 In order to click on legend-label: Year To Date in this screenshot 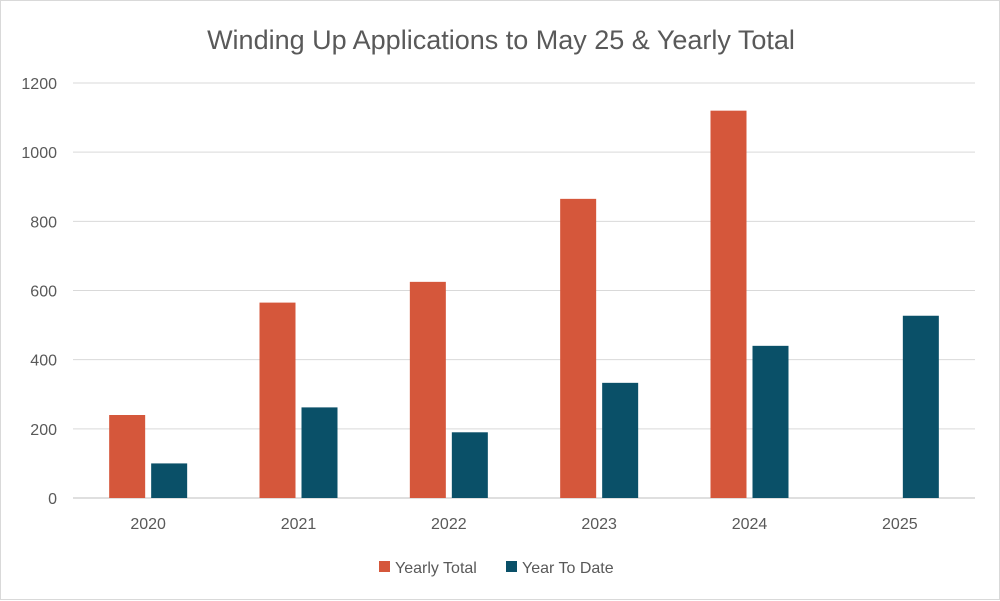, I will do `click(568, 568)`.